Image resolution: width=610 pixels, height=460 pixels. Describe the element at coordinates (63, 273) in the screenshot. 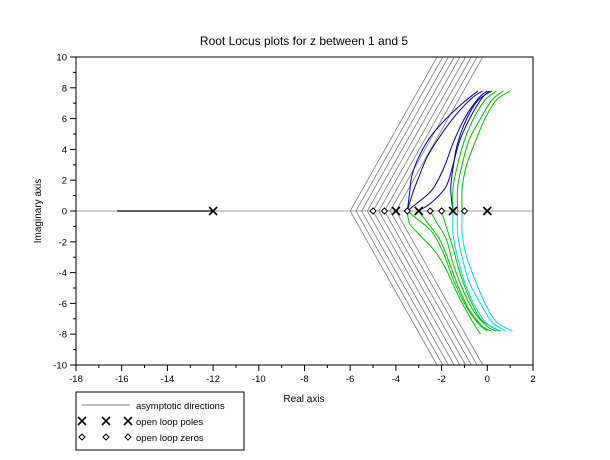

I see `y-tick-label: -4` at that location.